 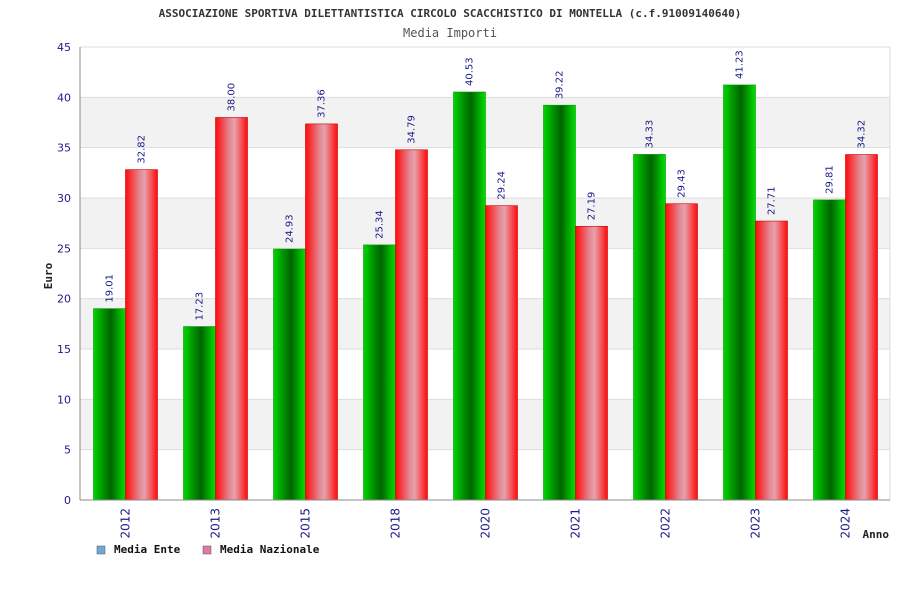 I want to click on y-axis-ticks: 0 5 10 15 20 25 30 35 40 45, so click(x=64, y=274).